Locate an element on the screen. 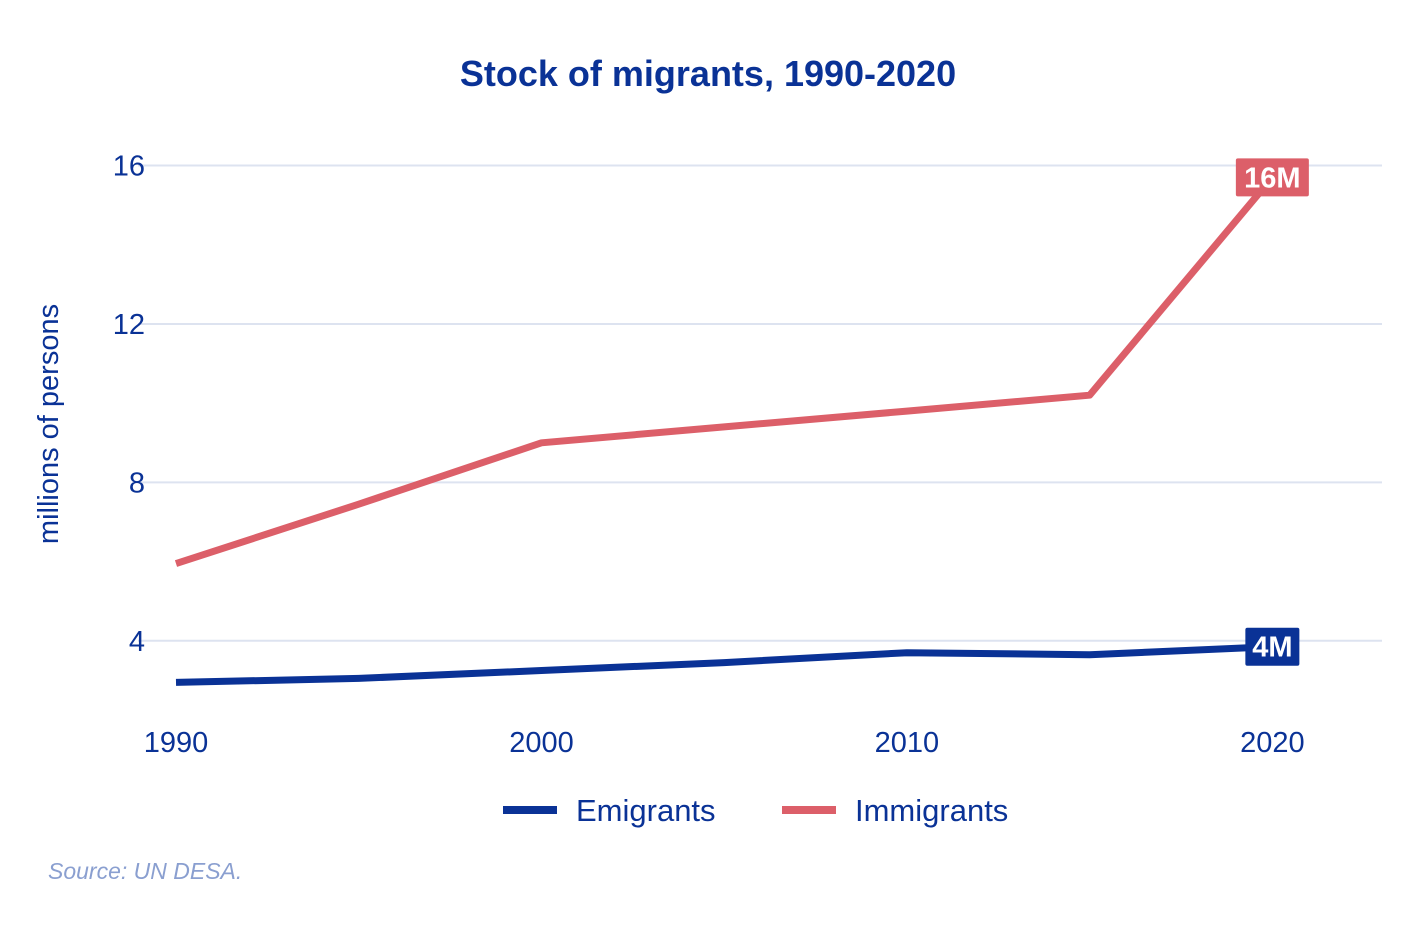  end-label-immigrants: 16M is located at coordinates (1272, 177).